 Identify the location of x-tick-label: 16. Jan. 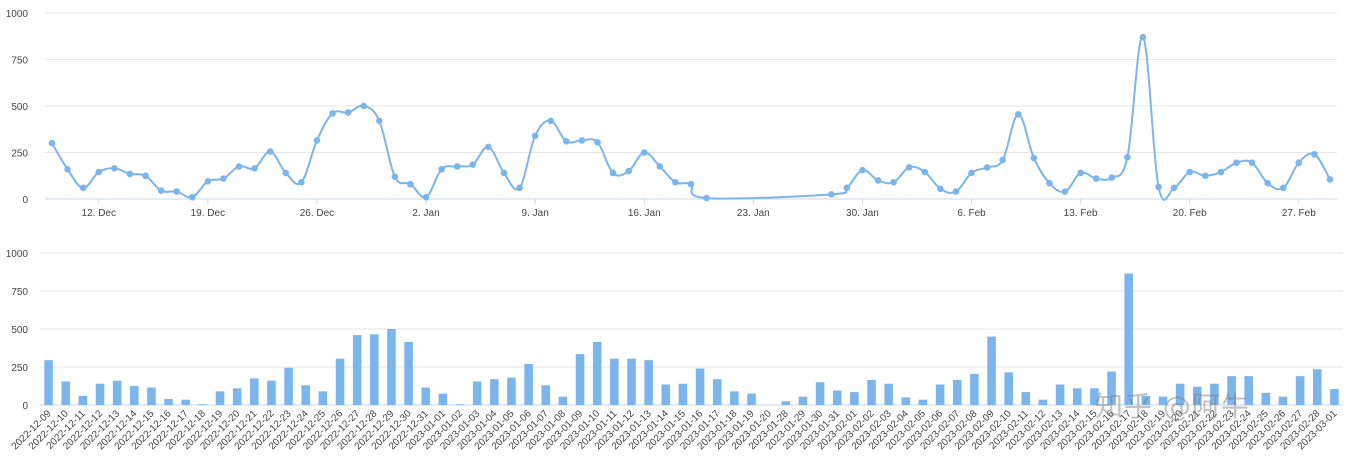
(644, 213).